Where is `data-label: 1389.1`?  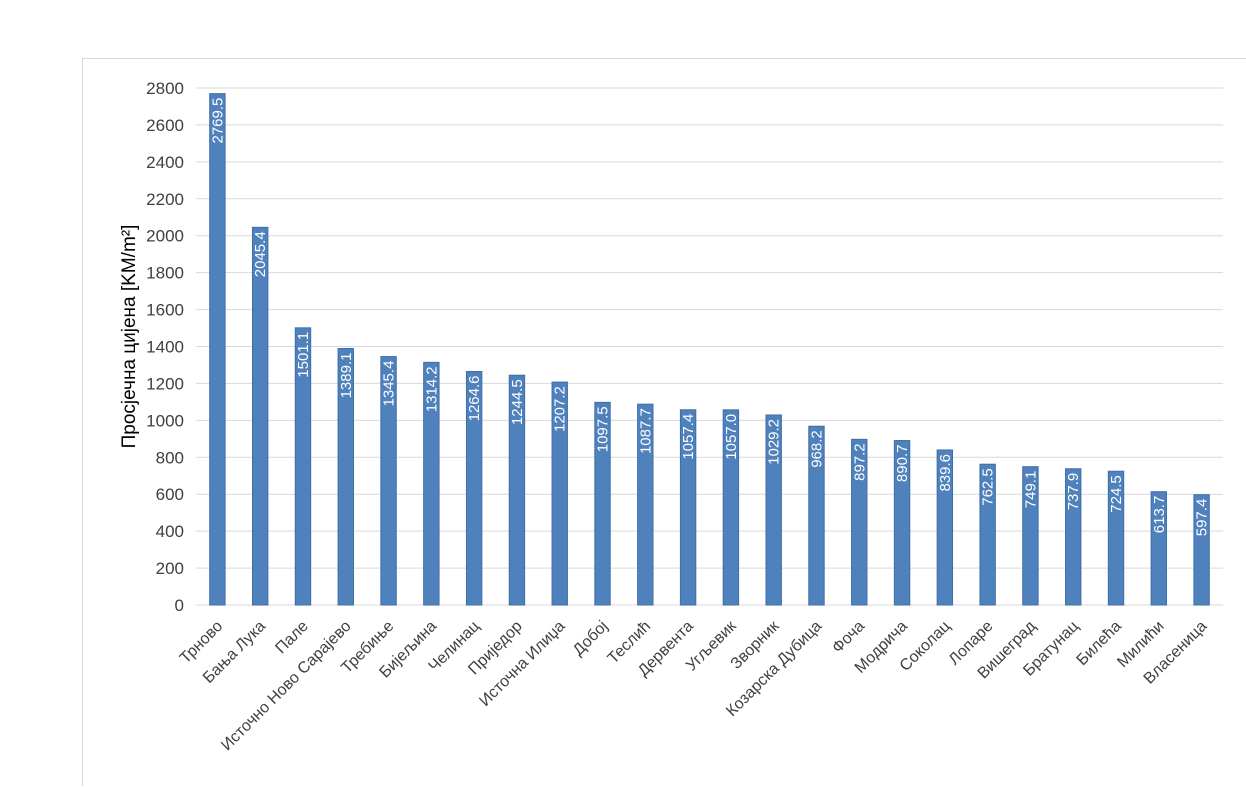 data-label: 1389.1 is located at coordinates (346, 376).